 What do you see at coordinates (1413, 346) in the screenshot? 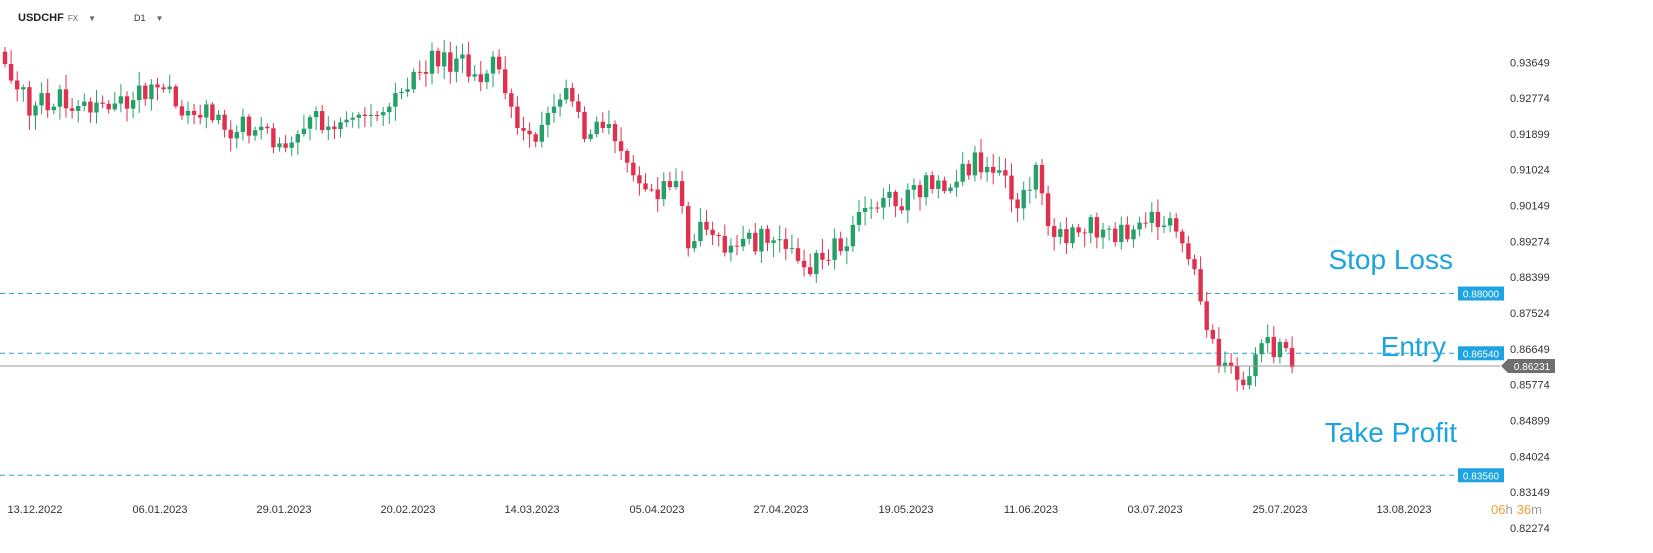
I see `level-name-label: Entry` at bounding box center [1413, 346].